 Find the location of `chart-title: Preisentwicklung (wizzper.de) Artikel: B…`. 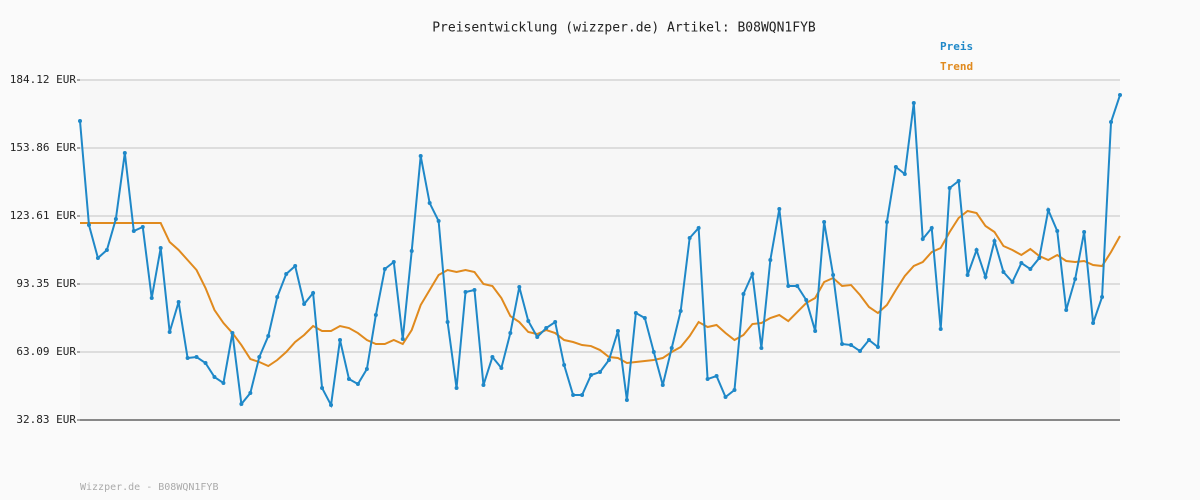

chart-title: Preisentwicklung (wizzper.de) Artikel: B… is located at coordinates (624, 28).